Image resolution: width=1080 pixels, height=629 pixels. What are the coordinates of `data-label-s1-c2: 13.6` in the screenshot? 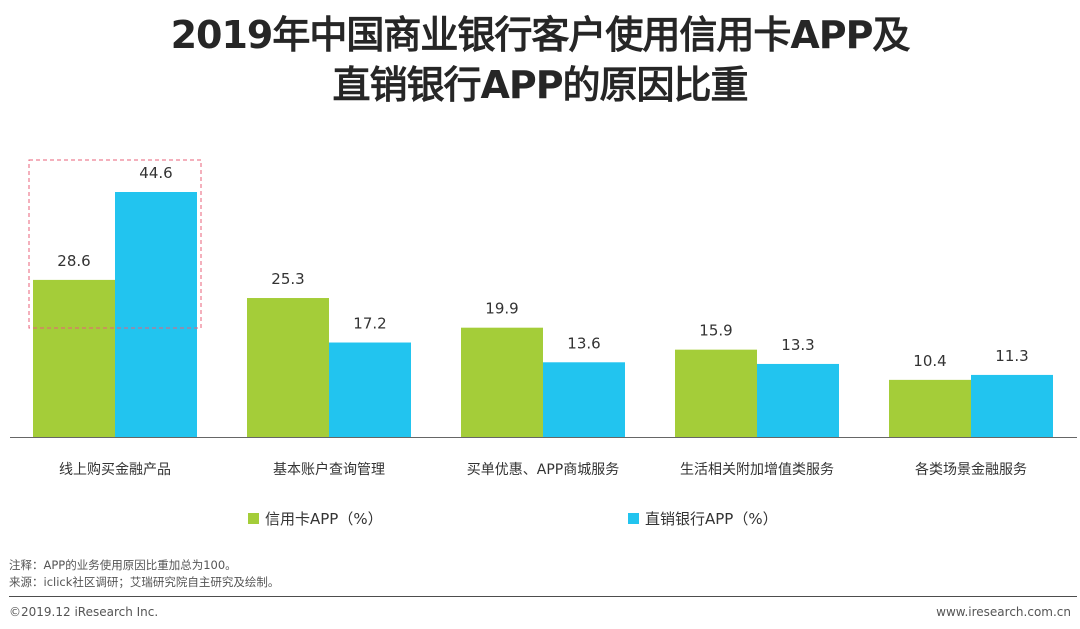 It's located at (583, 343).